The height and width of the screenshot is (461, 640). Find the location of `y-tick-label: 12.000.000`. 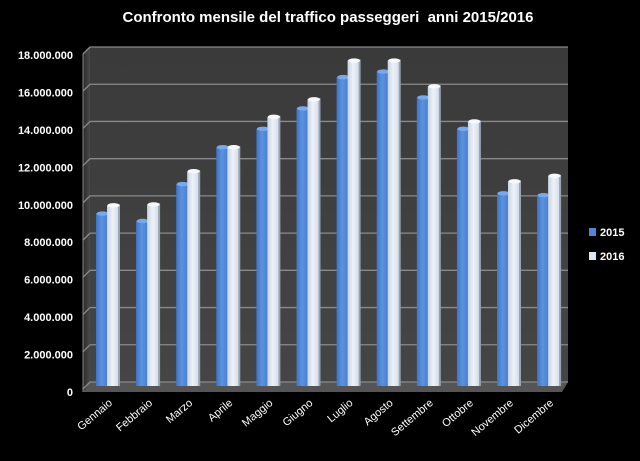

y-tick-label: 12.000.000 is located at coordinates (45, 168).